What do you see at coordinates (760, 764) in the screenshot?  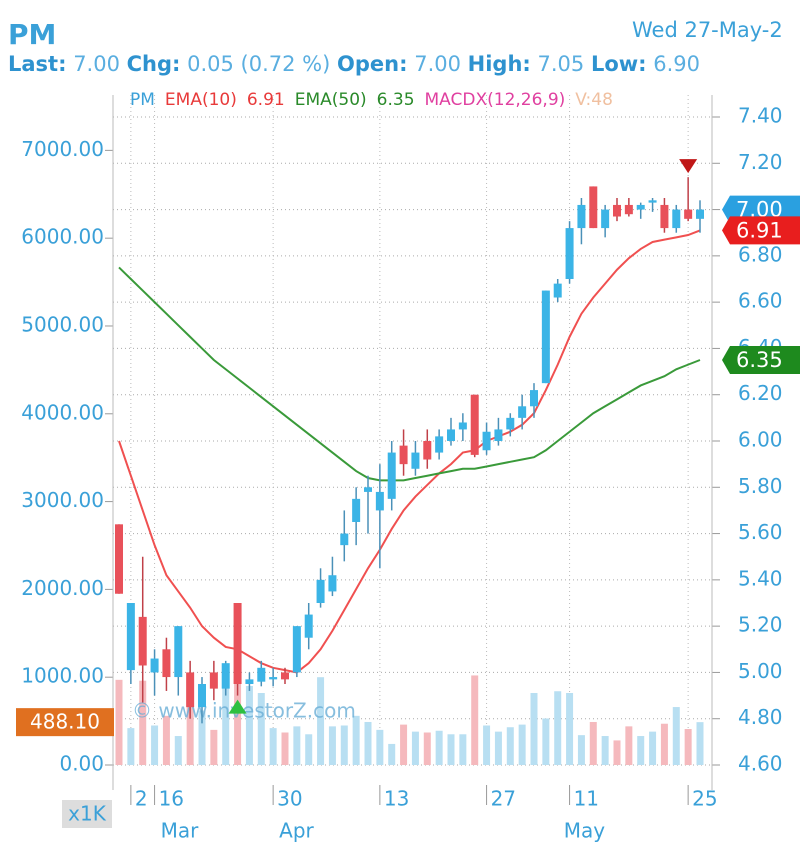 I see `y2-tick-label: 4.60` at bounding box center [760, 764].